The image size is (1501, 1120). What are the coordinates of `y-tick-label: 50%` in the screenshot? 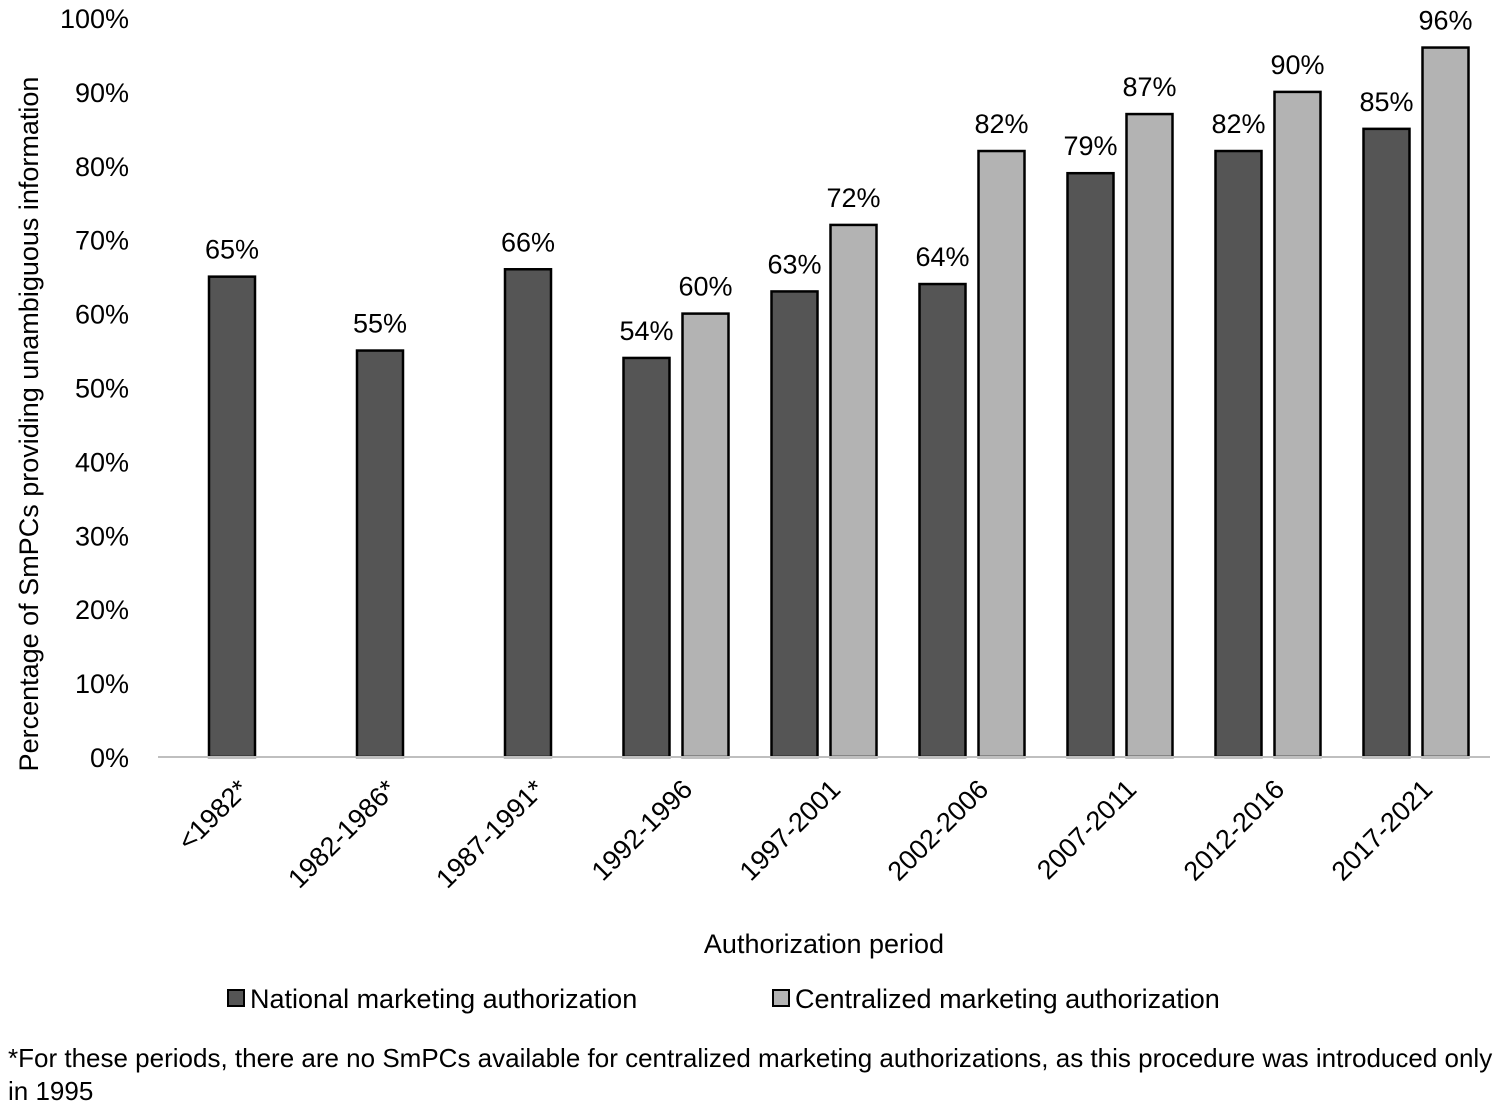 It's located at (102, 389).